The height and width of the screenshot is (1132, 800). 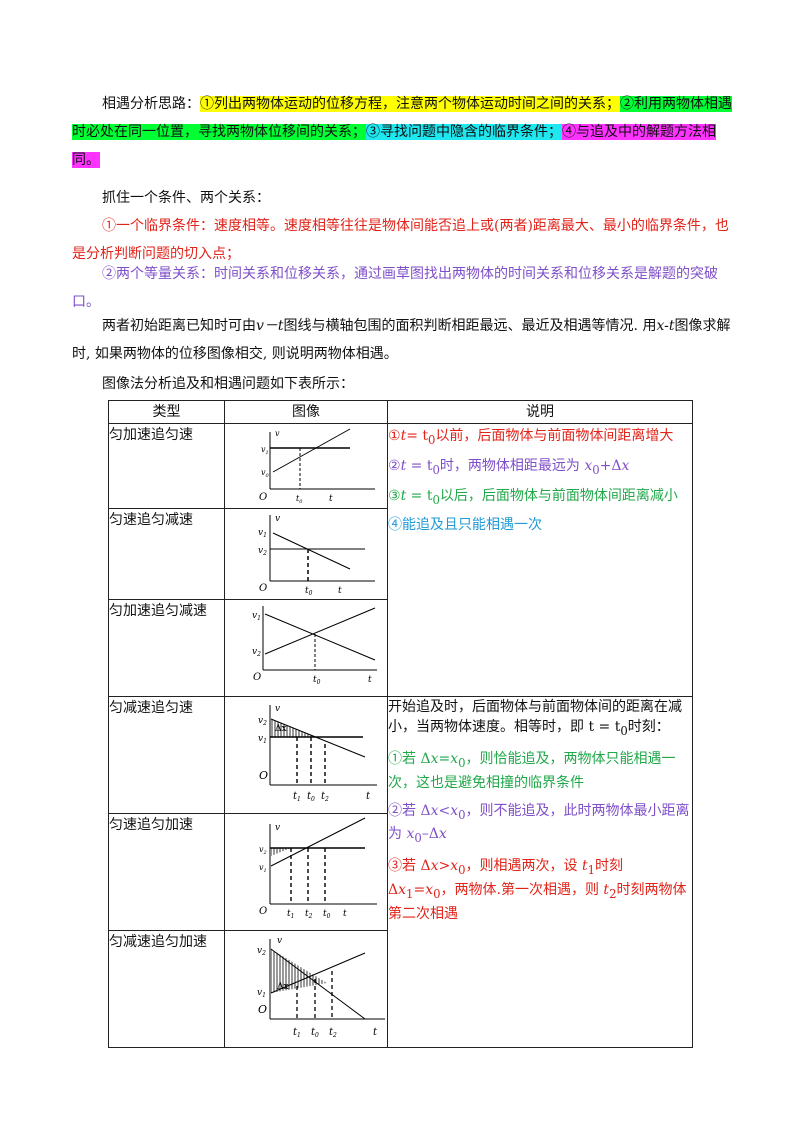 I want to click on desc-2: ②t = t0时，两物体相距最远为 x0+Δx, so click(x=540, y=468).